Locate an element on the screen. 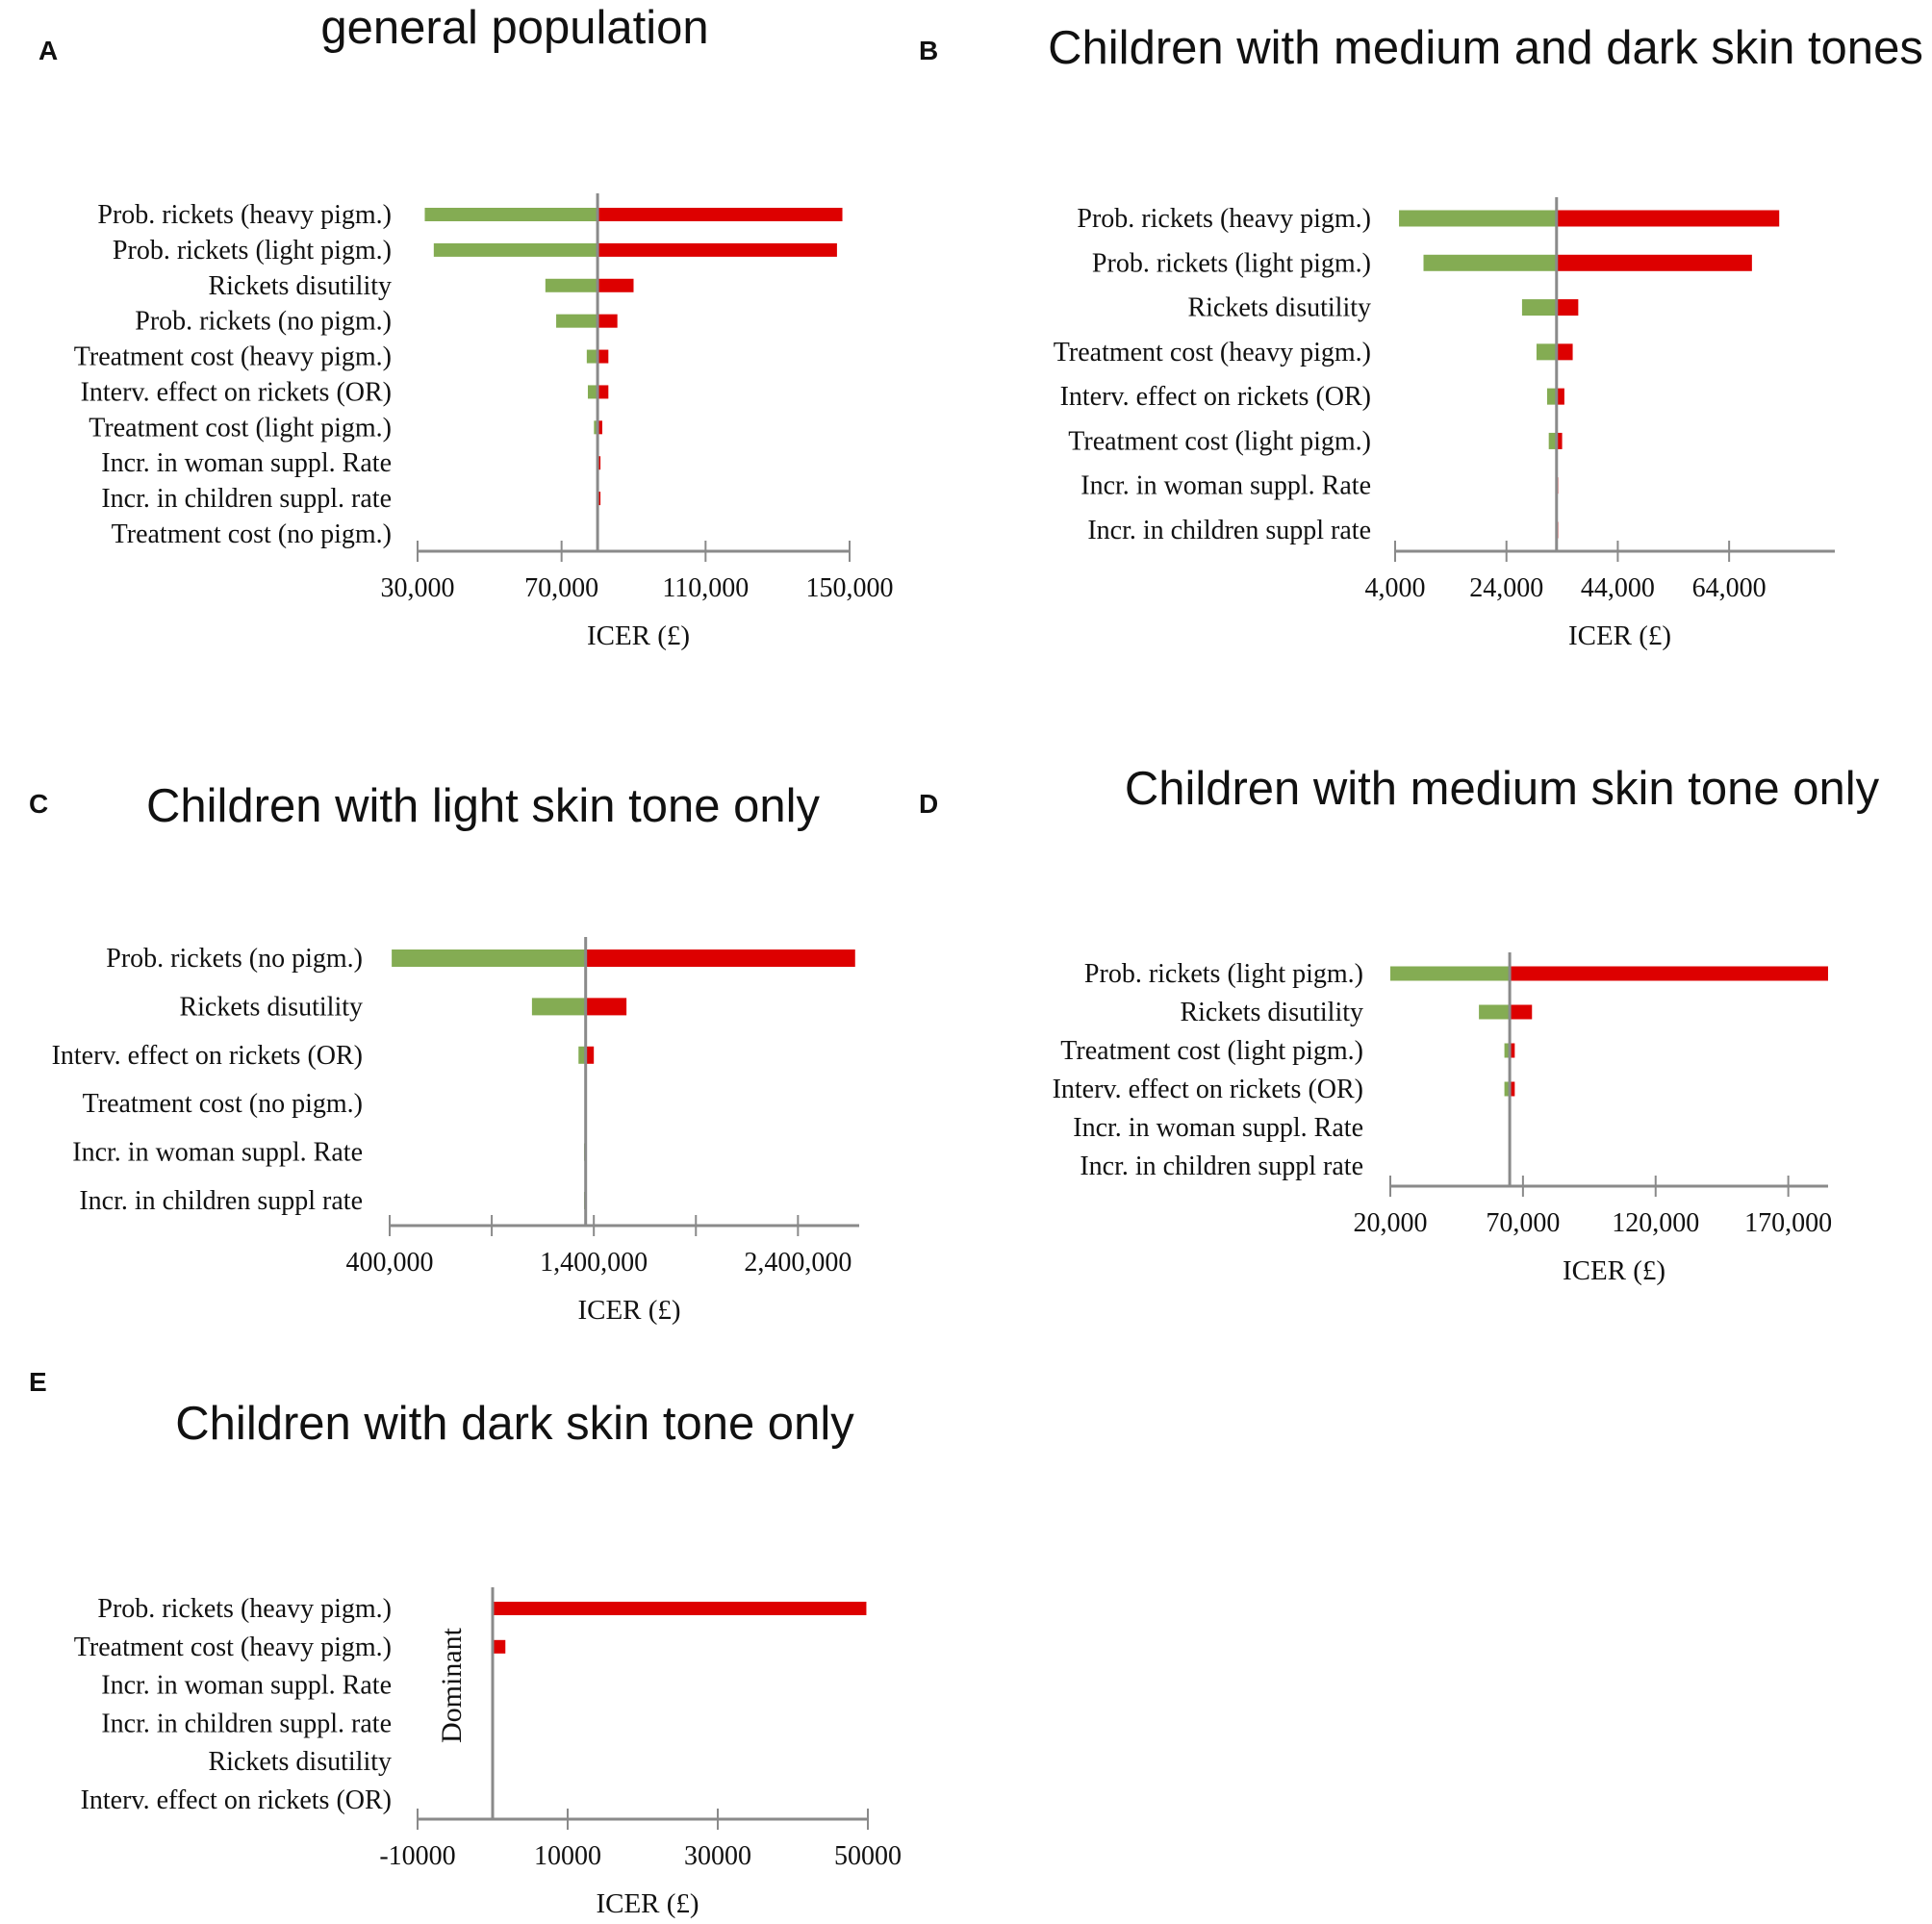  x-tick-label: 64,000 is located at coordinates (1729, 588).